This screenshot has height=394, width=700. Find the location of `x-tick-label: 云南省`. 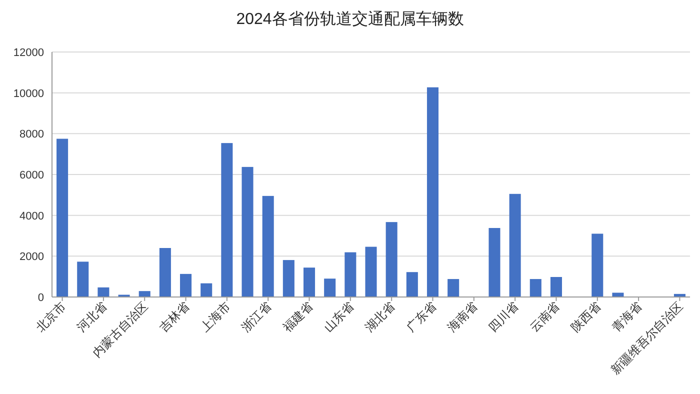

x-tick-label: 云南省 is located at coordinates (544, 317).